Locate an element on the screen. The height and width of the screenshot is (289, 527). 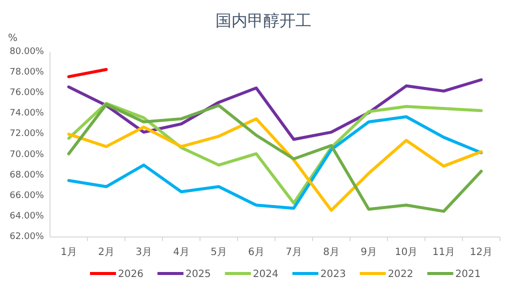
x-tick-label: 11月 is located at coordinates (444, 252).